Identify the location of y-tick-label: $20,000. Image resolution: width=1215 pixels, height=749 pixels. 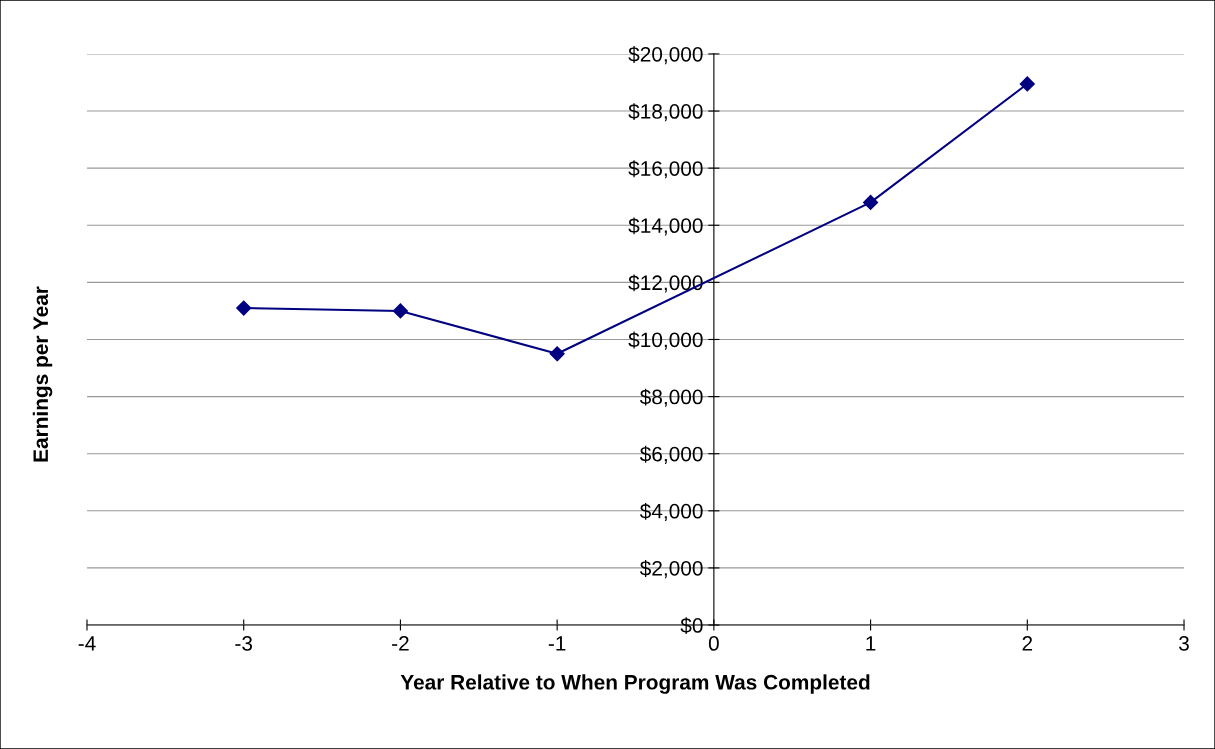
(665, 55).